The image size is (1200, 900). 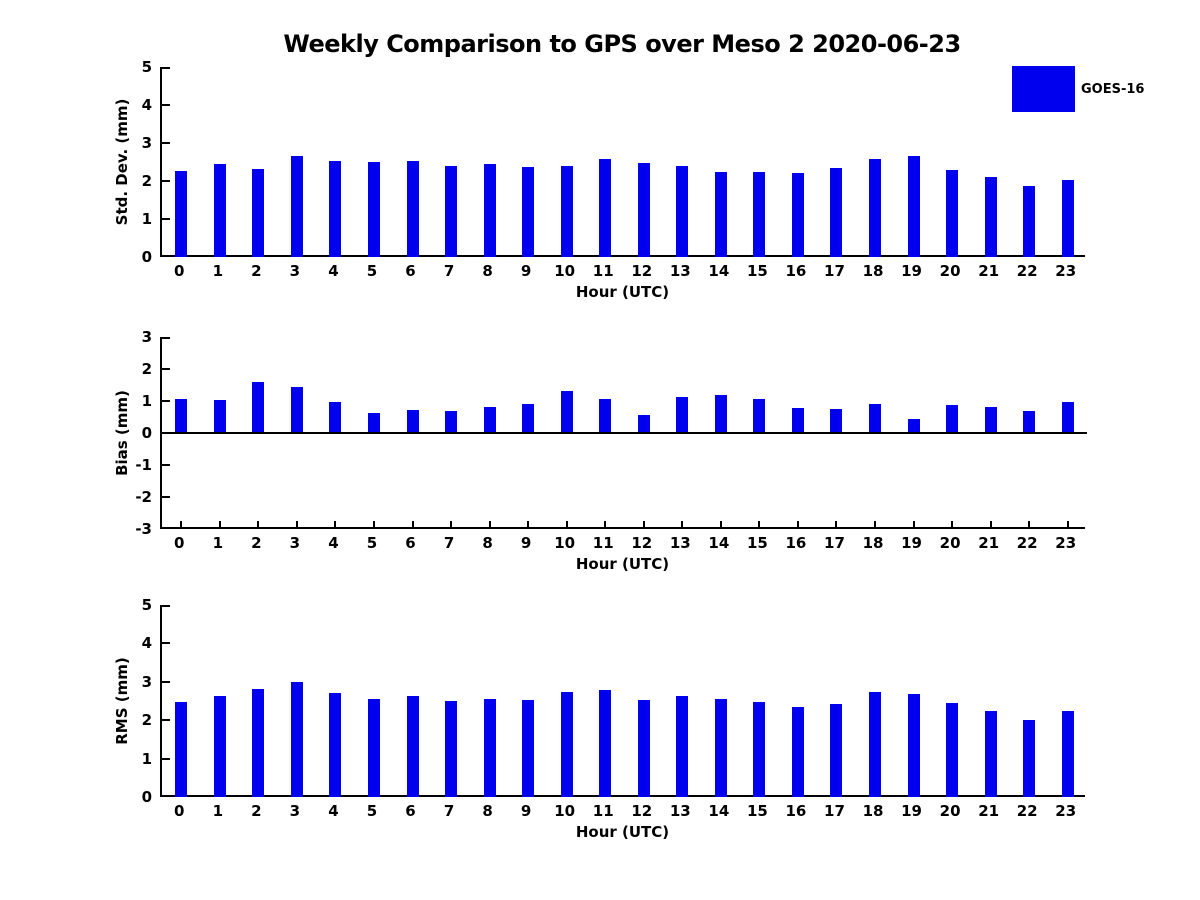 What do you see at coordinates (122, 701) in the screenshot?
I see `y-axis-label: RMS (mm)` at bounding box center [122, 701].